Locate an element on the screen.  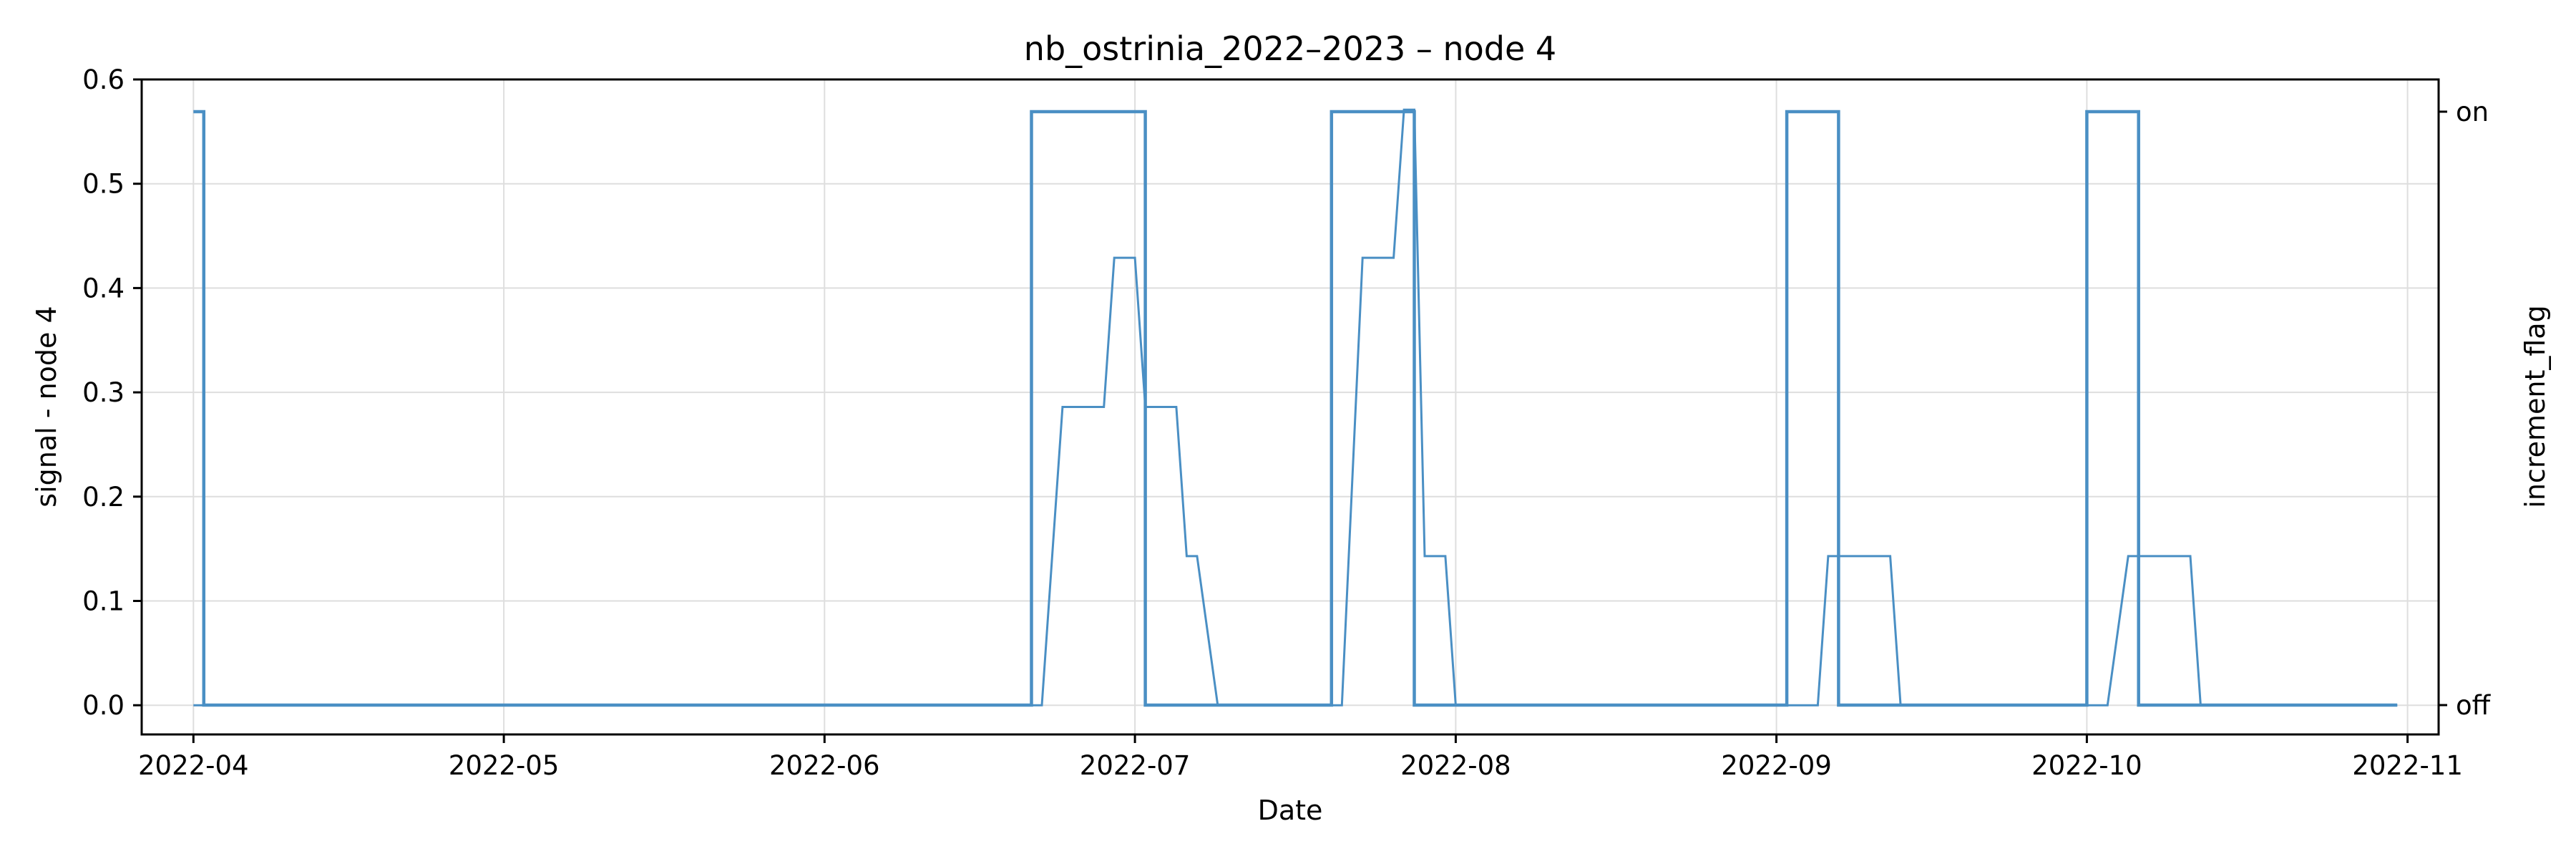
x-tick-label: 2022-07 is located at coordinates (1135, 765).